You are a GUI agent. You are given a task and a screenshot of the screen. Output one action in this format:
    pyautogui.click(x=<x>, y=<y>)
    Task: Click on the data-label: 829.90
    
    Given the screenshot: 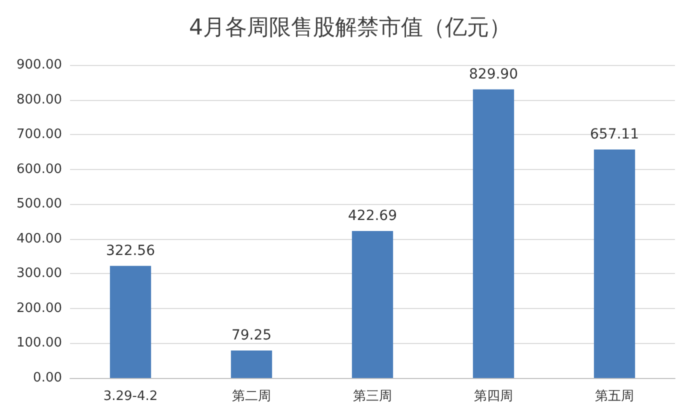 What is the action you would take?
    pyautogui.click(x=493, y=74)
    